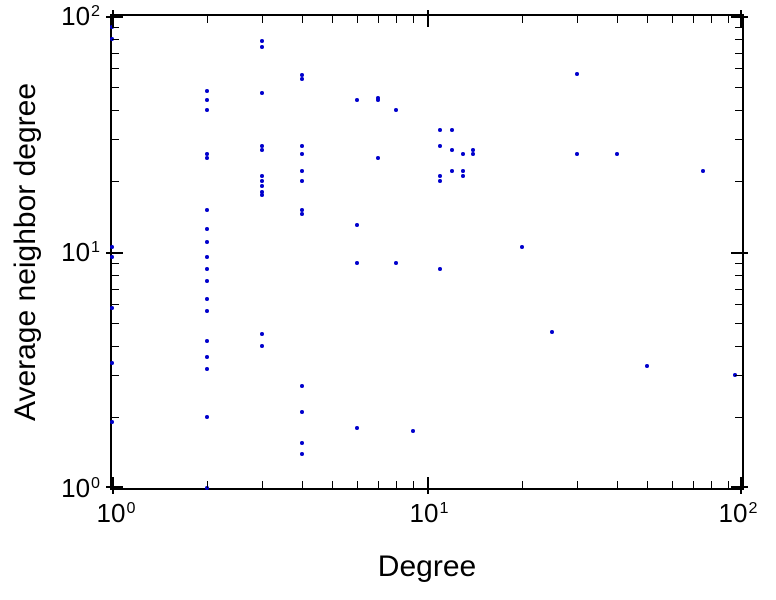 Image resolution: width=776 pixels, height=600 pixels. What do you see at coordinates (424, 513) in the screenshot?
I see `x-tick-base: 10` at bounding box center [424, 513].